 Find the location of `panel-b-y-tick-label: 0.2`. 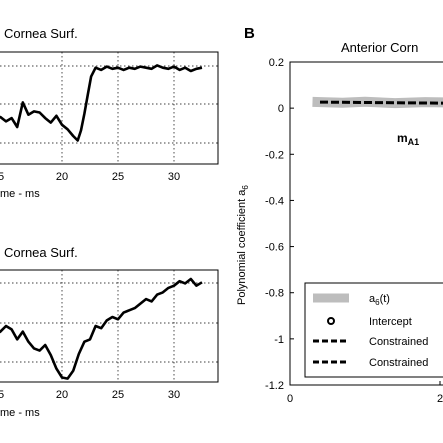

panel-b-y-tick-label: 0.2 is located at coordinates (276, 63).